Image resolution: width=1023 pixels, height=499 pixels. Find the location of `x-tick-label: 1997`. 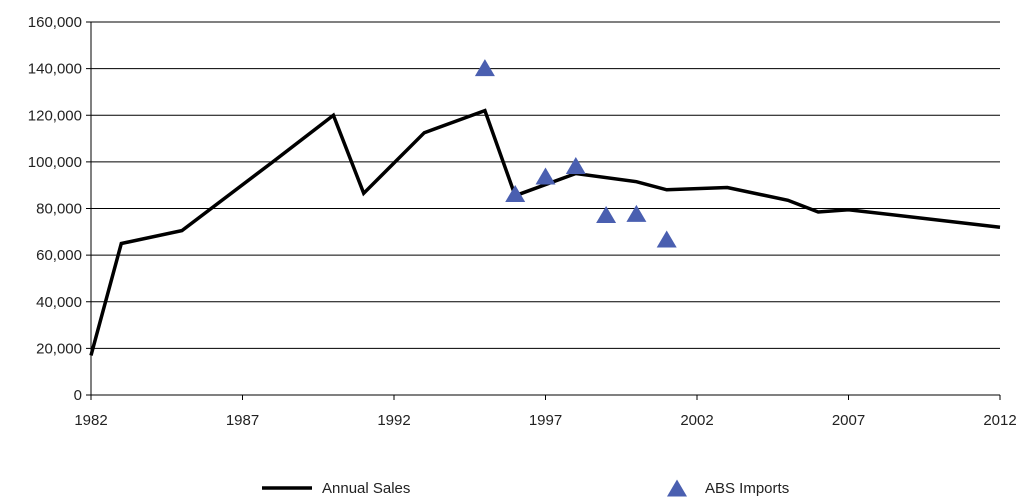

x-tick-label: 1997 is located at coordinates (545, 420).